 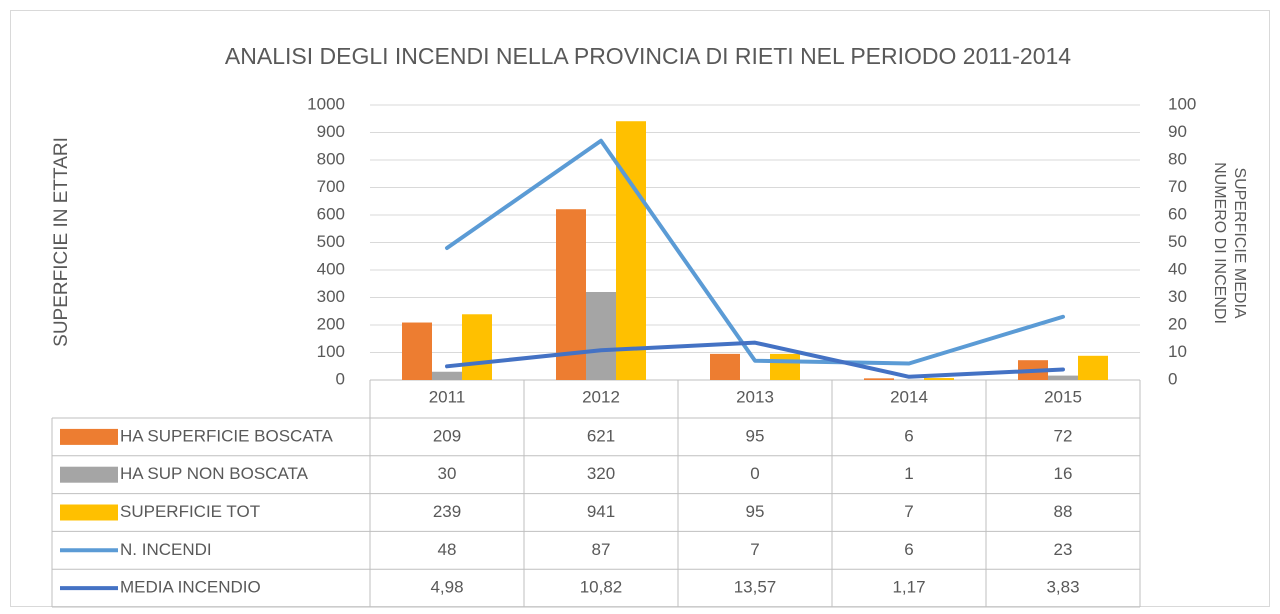 I want to click on y-tick-label: 500, so click(x=331, y=241).